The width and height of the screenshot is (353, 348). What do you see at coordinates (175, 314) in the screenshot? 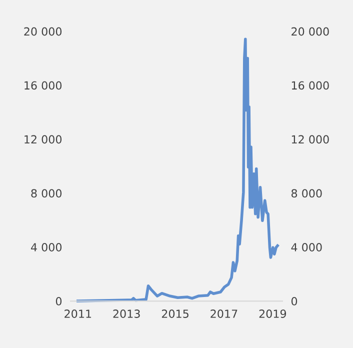
I see `x-tick-label: 2015` at bounding box center [175, 314].